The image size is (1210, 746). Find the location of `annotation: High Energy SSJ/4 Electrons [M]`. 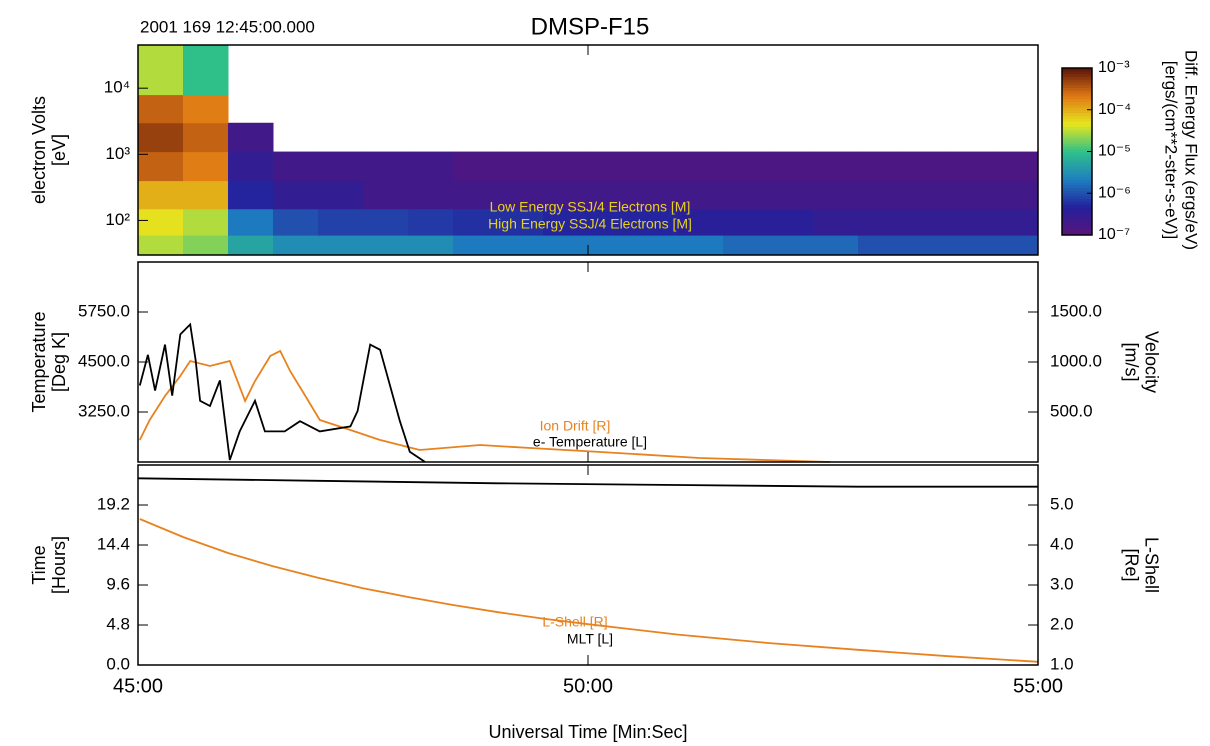

annotation: High Energy SSJ/4 Electrons [M] is located at coordinates (590, 224).